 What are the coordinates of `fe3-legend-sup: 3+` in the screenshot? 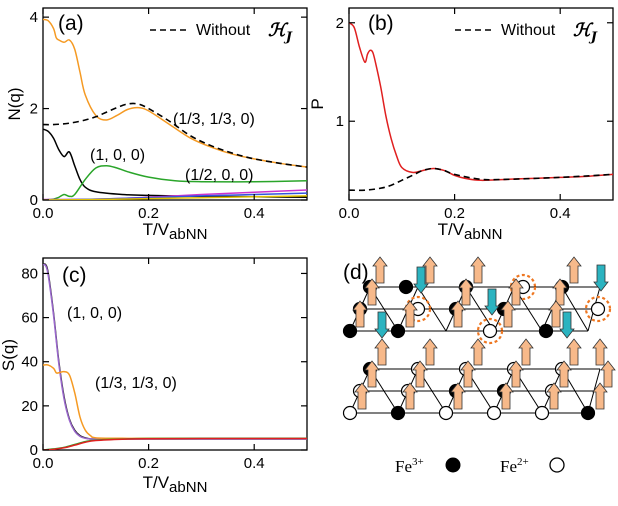 It's located at (418, 462).